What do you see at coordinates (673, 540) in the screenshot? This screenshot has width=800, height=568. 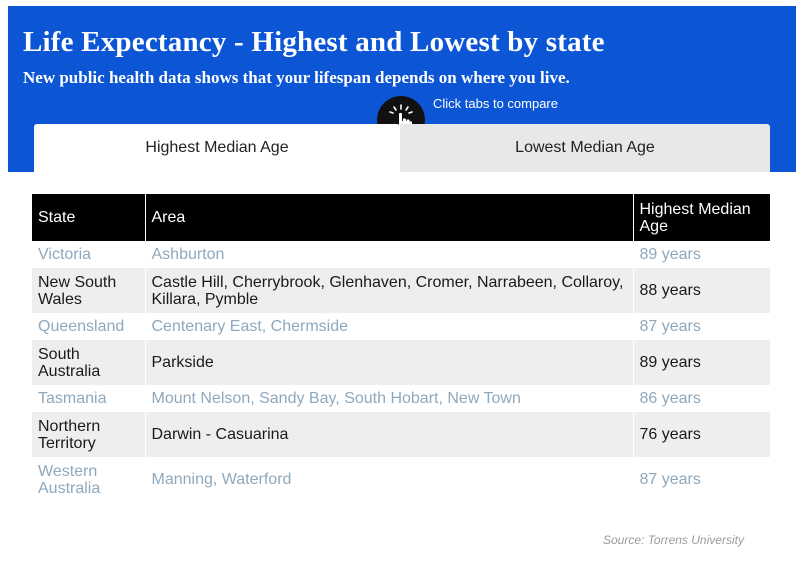 I see `source-credit: Source: Torrens University` at bounding box center [673, 540].